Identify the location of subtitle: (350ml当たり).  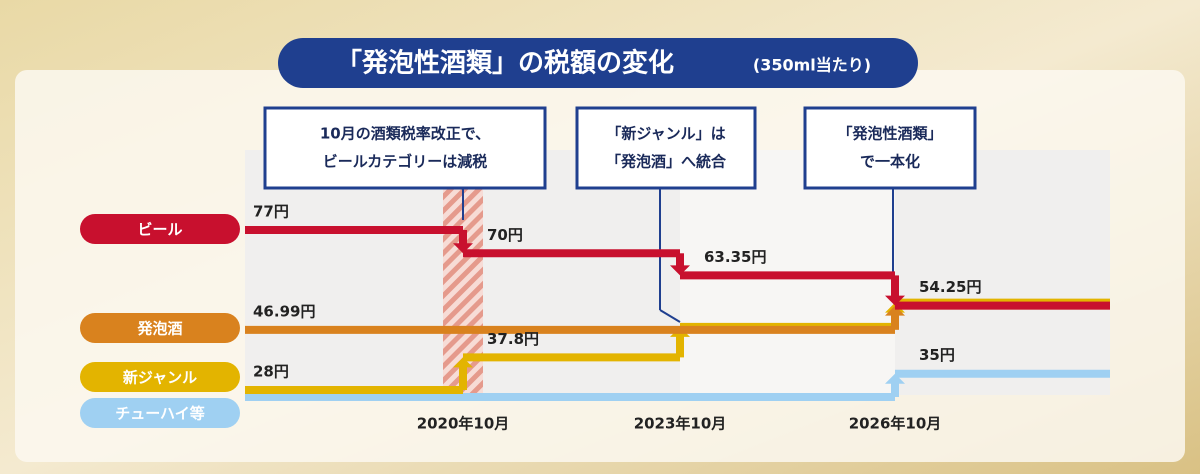
(812, 65).